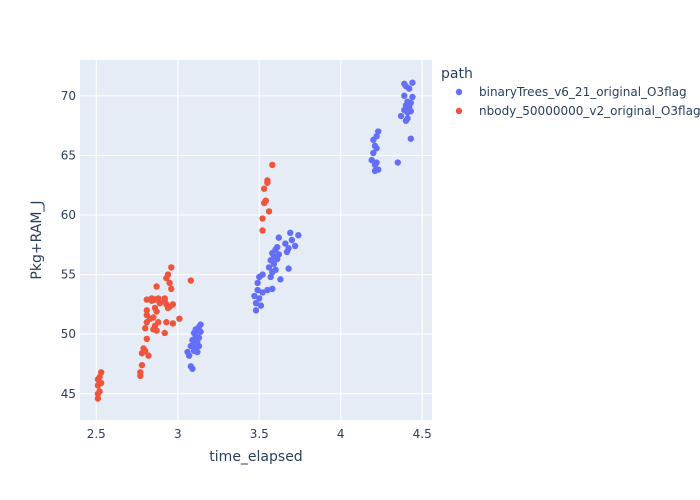 The image size is (700, 500). I want to click on x-tick-label: 4.5, so click(422, 434).